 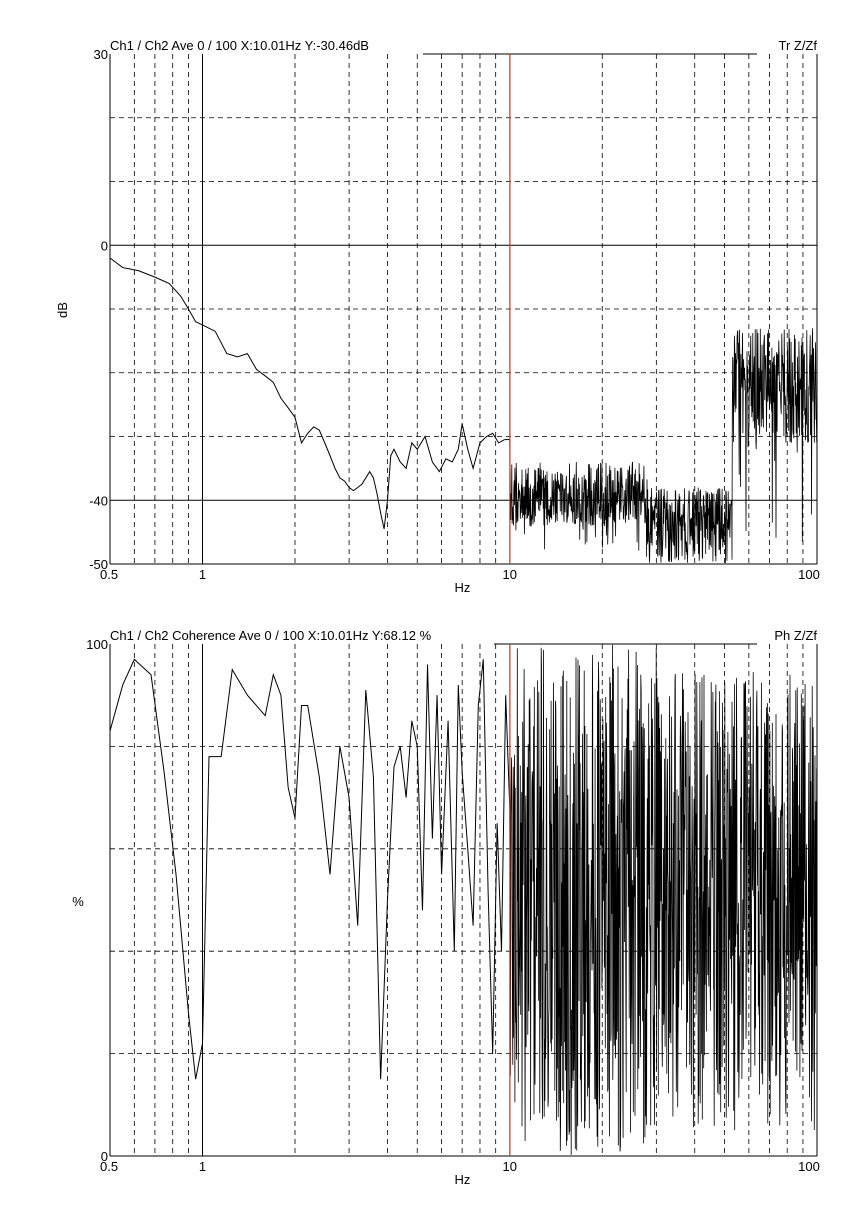 I want to click on y-tick-label: 30, so click(x=101, y=54).